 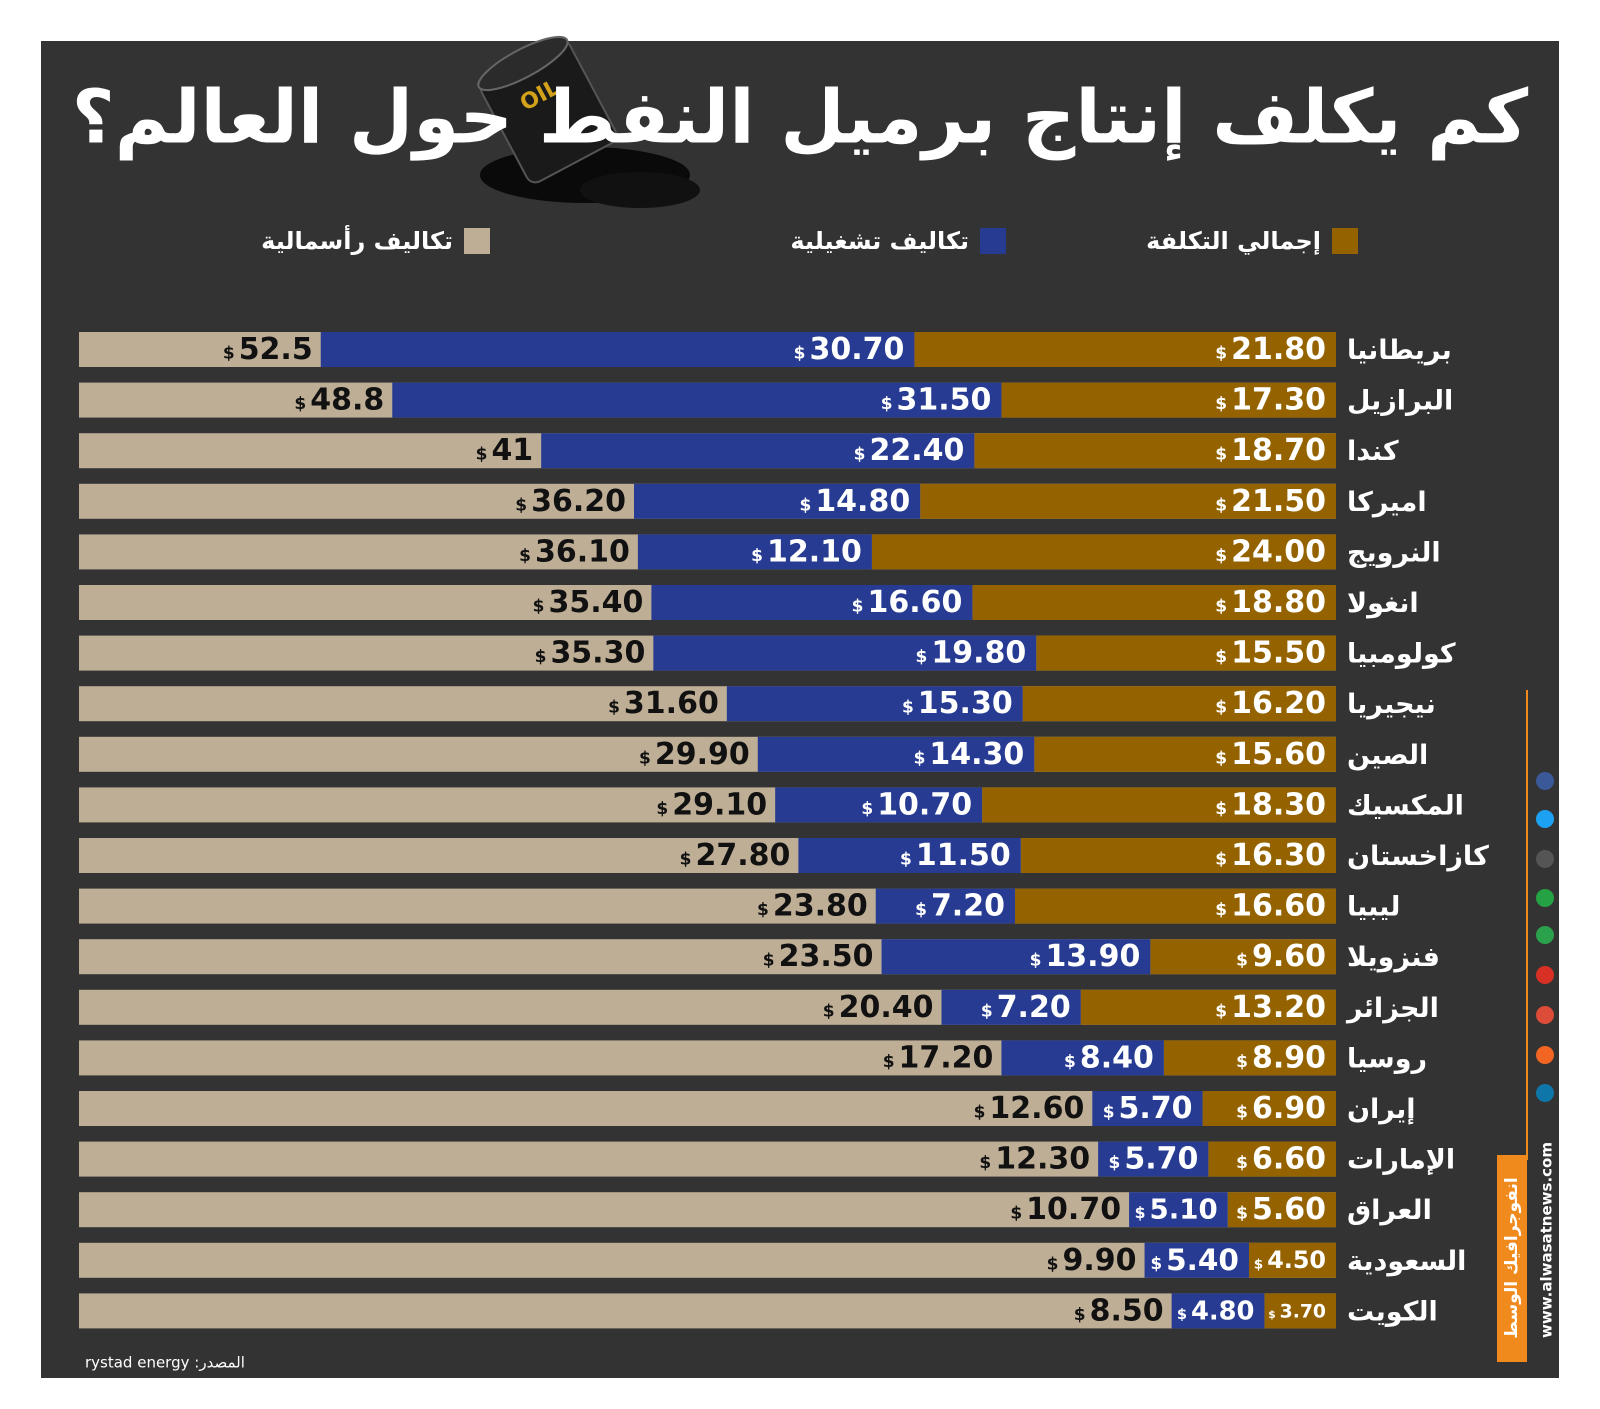 I want to click on value-label: 20.40, so click(x=886, y=1007).